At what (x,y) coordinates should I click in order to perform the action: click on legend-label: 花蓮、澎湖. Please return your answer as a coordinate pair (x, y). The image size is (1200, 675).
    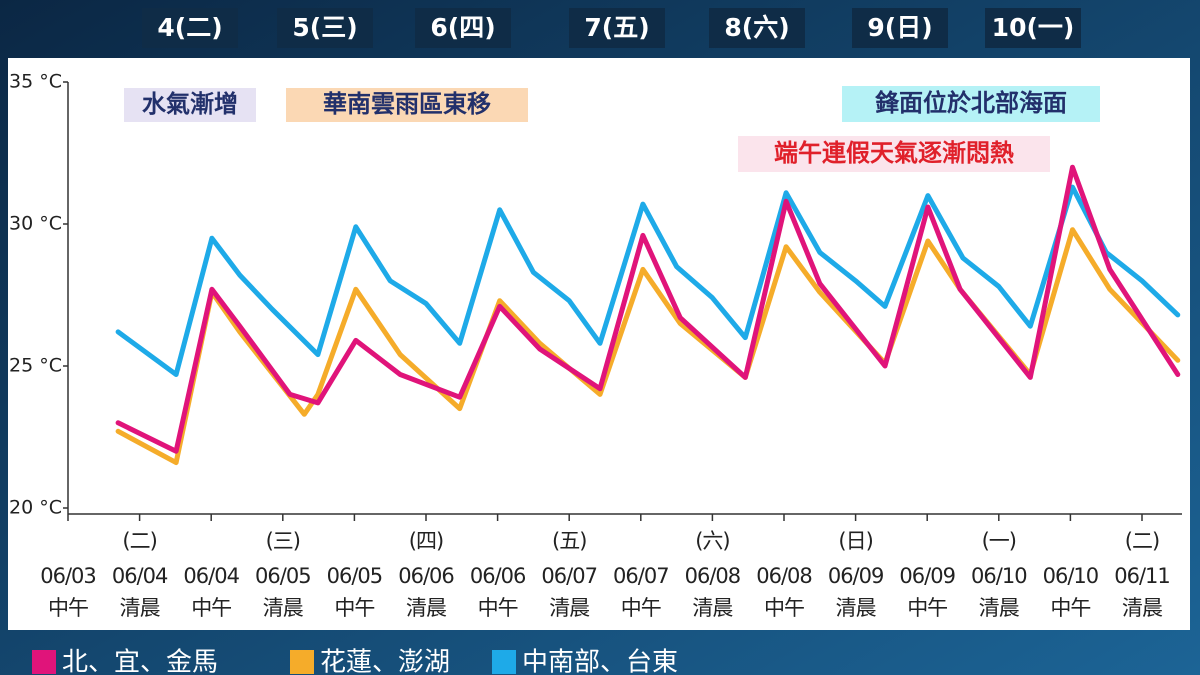
    Looking at the image, I should click on (385, 661).